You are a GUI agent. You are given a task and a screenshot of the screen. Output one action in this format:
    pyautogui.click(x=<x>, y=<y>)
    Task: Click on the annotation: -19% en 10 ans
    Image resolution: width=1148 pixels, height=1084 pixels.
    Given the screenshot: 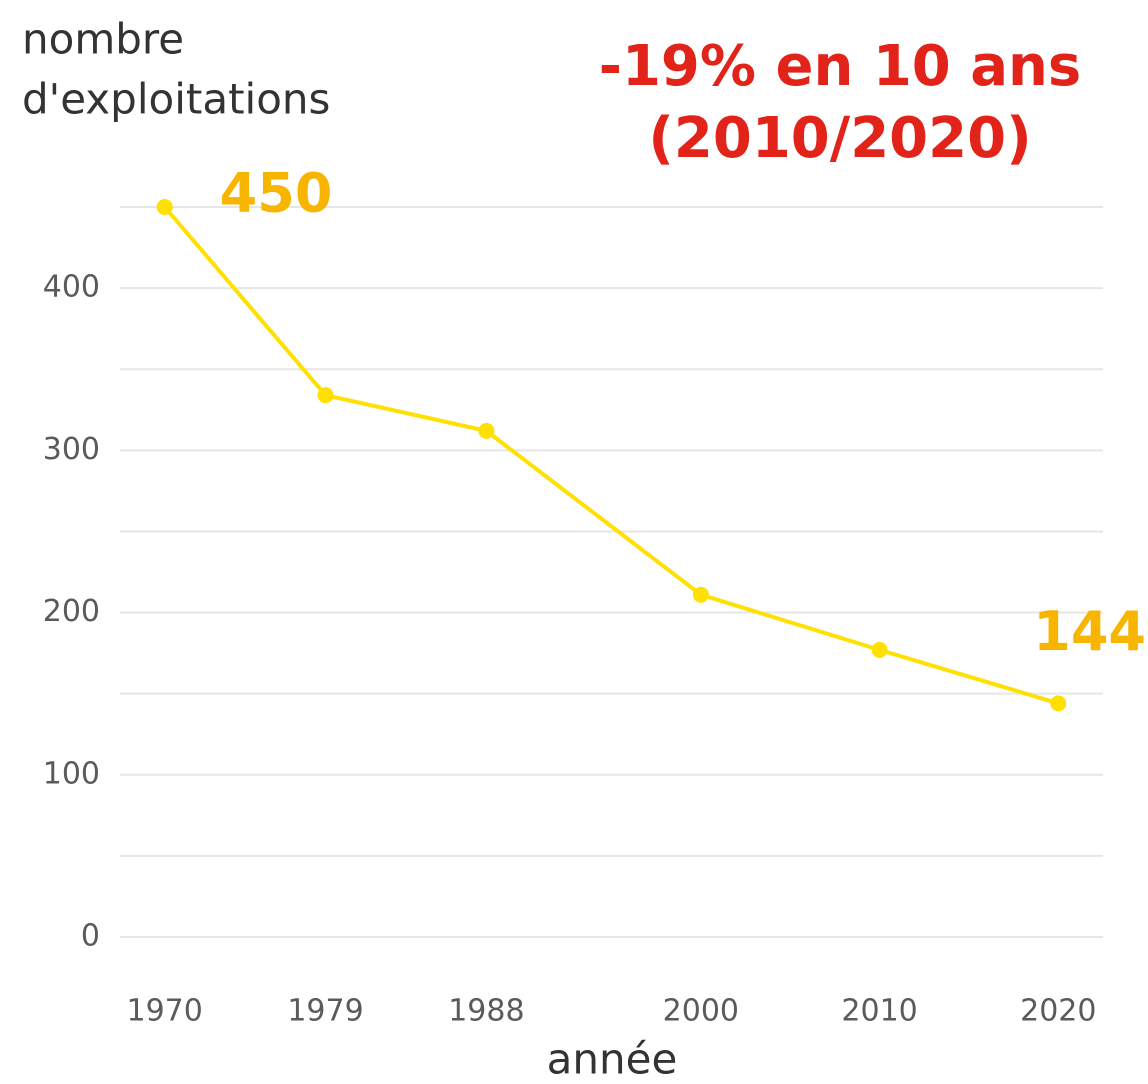 What is the action you would take?
    pyautogui.click(x=840, y=66)
    